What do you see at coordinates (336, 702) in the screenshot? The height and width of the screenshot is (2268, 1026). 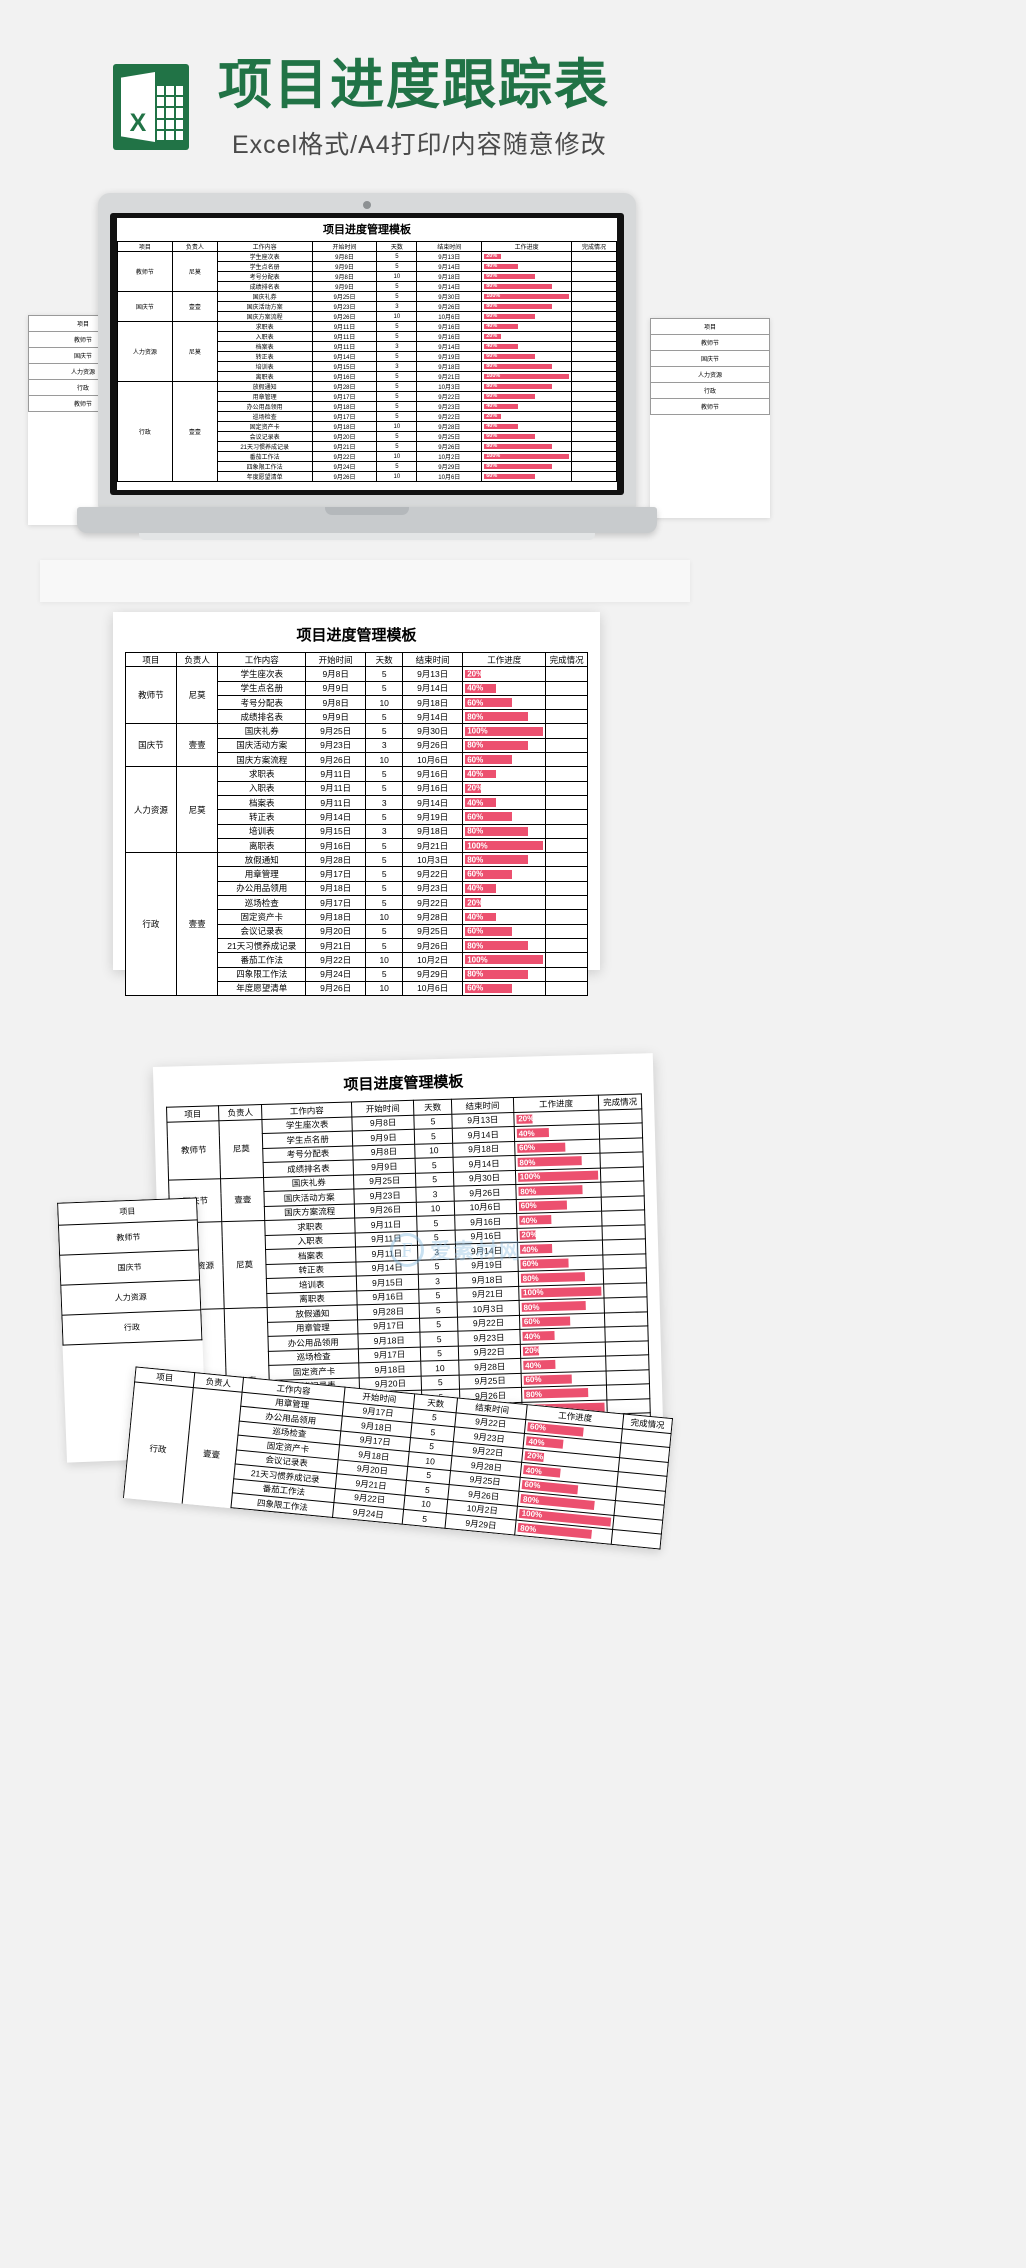 I see `cell-start: 9月8日` at bounding box center [336, 702].